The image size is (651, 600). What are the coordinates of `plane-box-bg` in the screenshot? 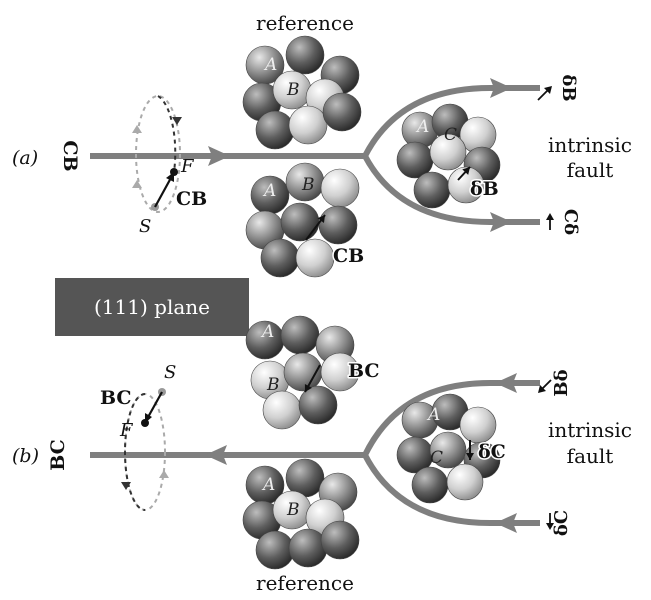 It's located at (152, 307).